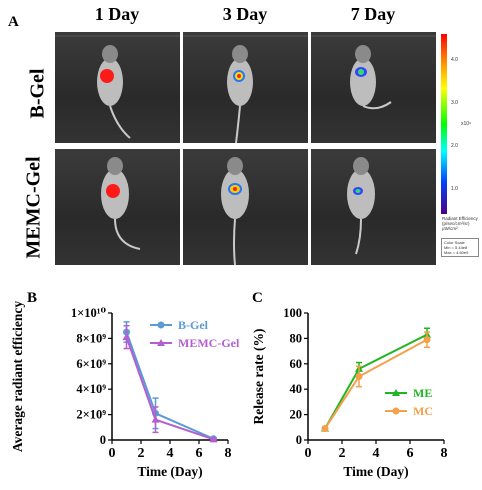 The height and width of the screenshot is (490, 482). What do you see at coordinates (89, 313) in the screenshot?
I see `y-tick-label: 1×10¹⁰` at bounding box center [89, 313].